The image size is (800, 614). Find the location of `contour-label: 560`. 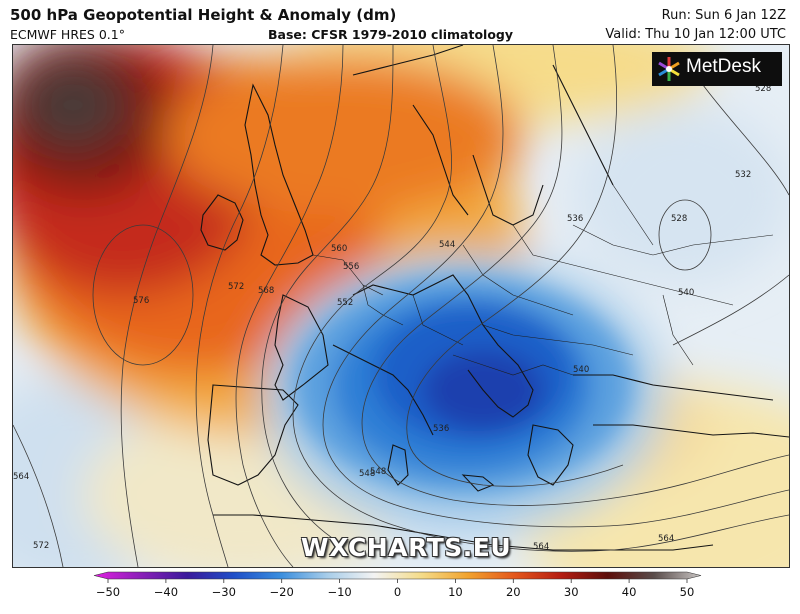

contour-label: 560 is located at coordinates (339, 249).